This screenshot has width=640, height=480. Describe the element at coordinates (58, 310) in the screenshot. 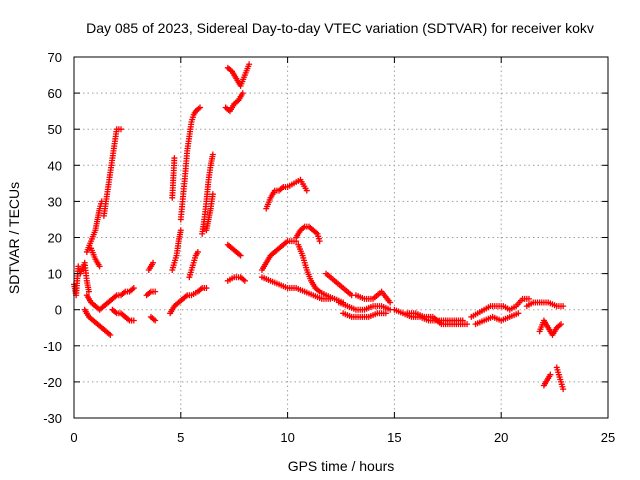

I see `y-tick-label: 0` at that location.